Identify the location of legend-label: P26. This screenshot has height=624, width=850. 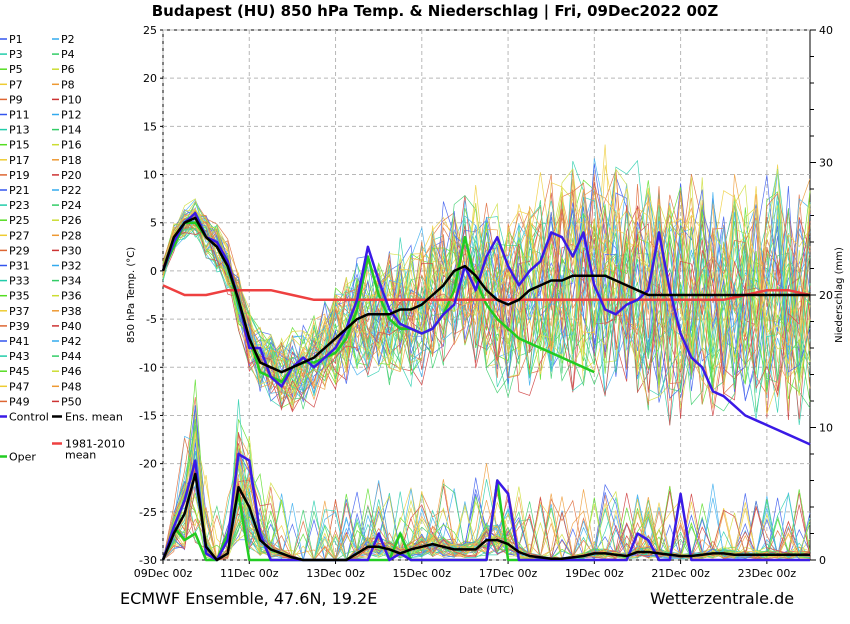
(71, 220).